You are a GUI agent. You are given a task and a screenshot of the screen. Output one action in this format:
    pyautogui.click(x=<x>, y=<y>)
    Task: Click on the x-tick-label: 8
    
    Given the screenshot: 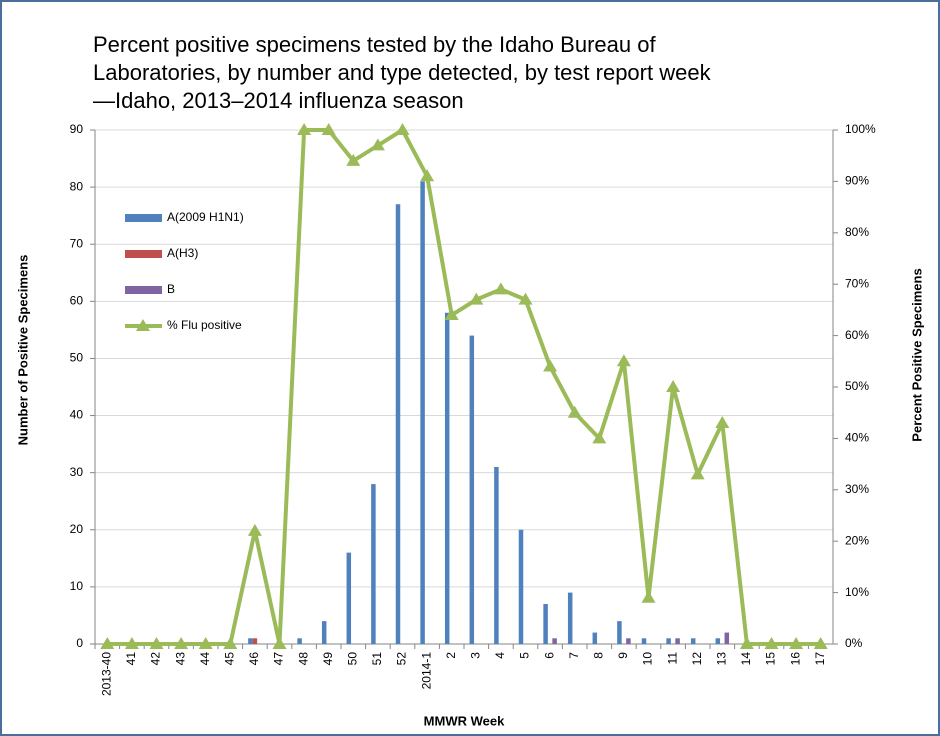 What is the action you would take?
    pyautogui.click(x=598, y=655)
    